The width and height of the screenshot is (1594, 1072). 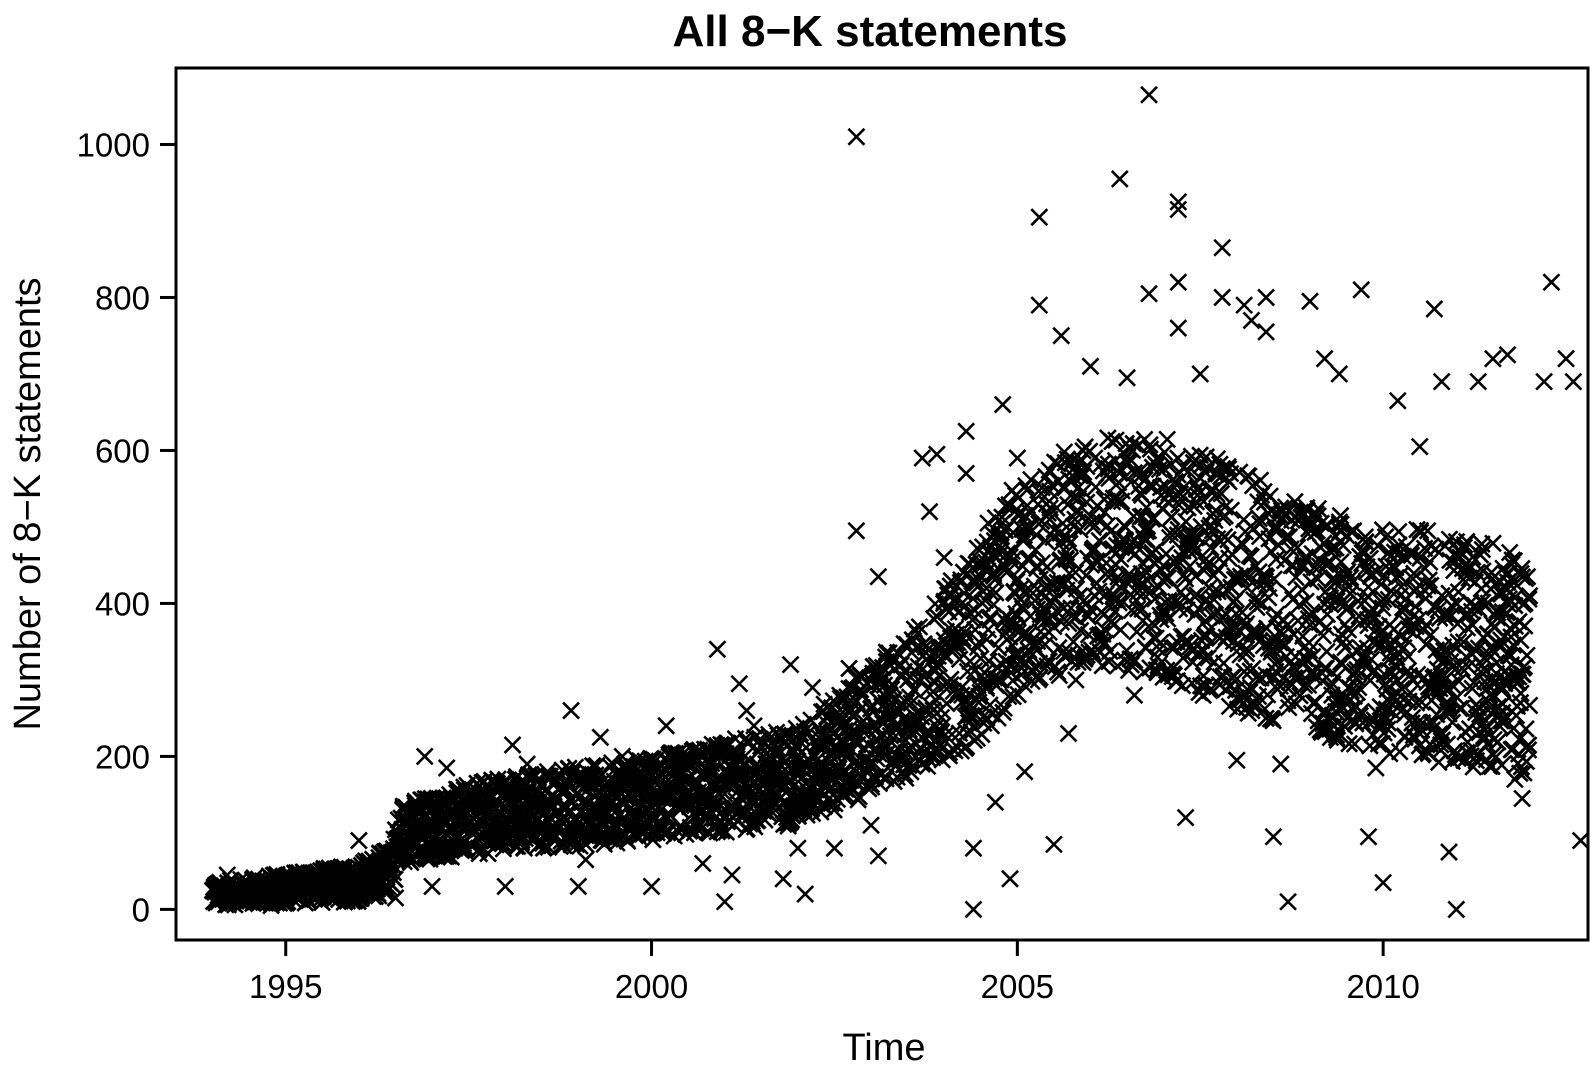 What do you see at coordinates (122, 297) in the screenshot?
I see `y-tick-label: 800` at bounding box center [122, 297].